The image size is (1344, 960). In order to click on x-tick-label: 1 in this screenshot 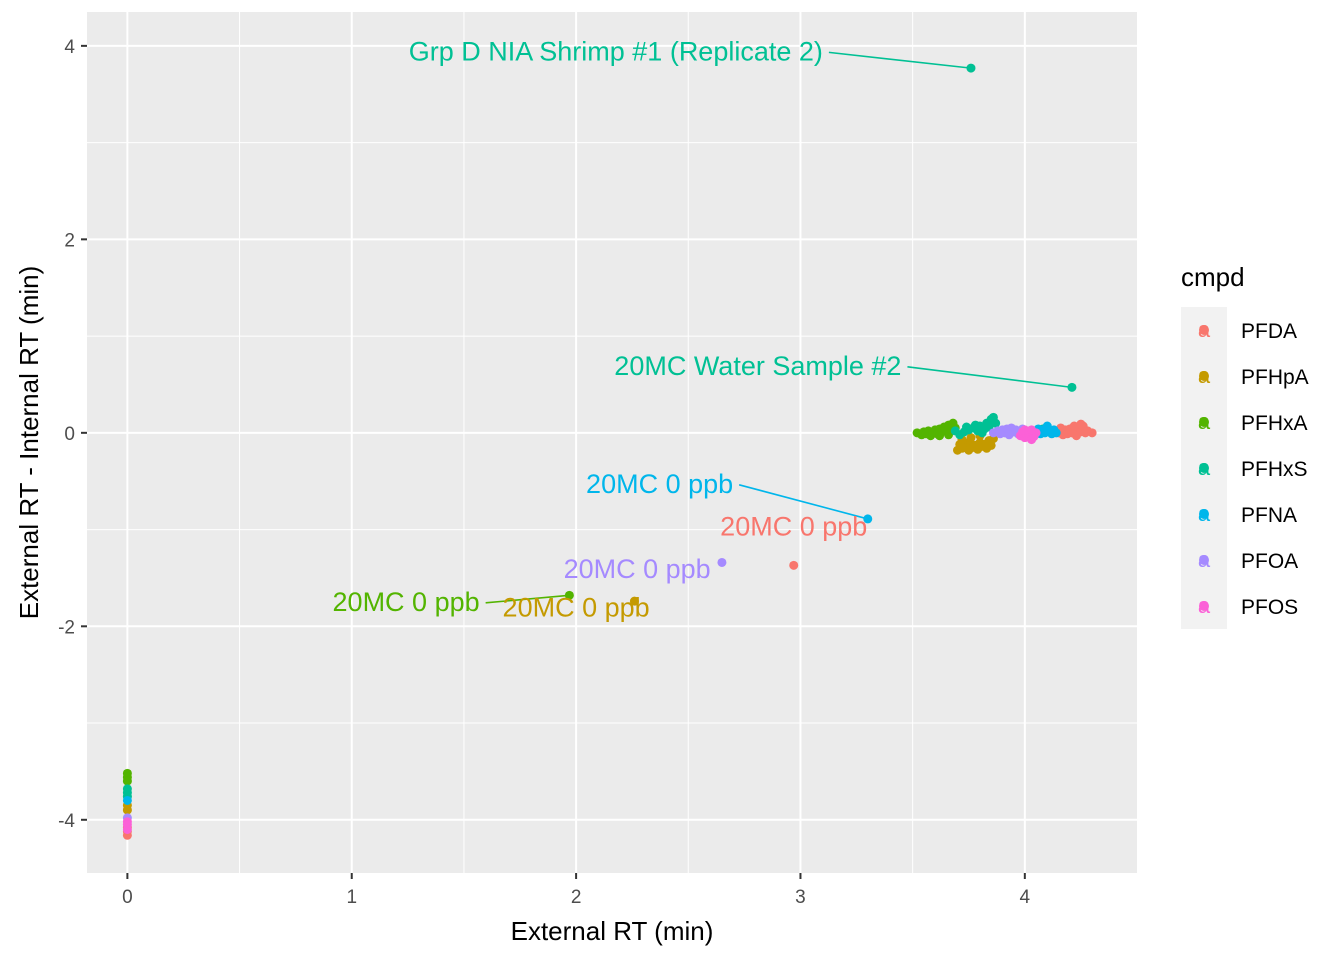, I will do `click(351, 897)`.